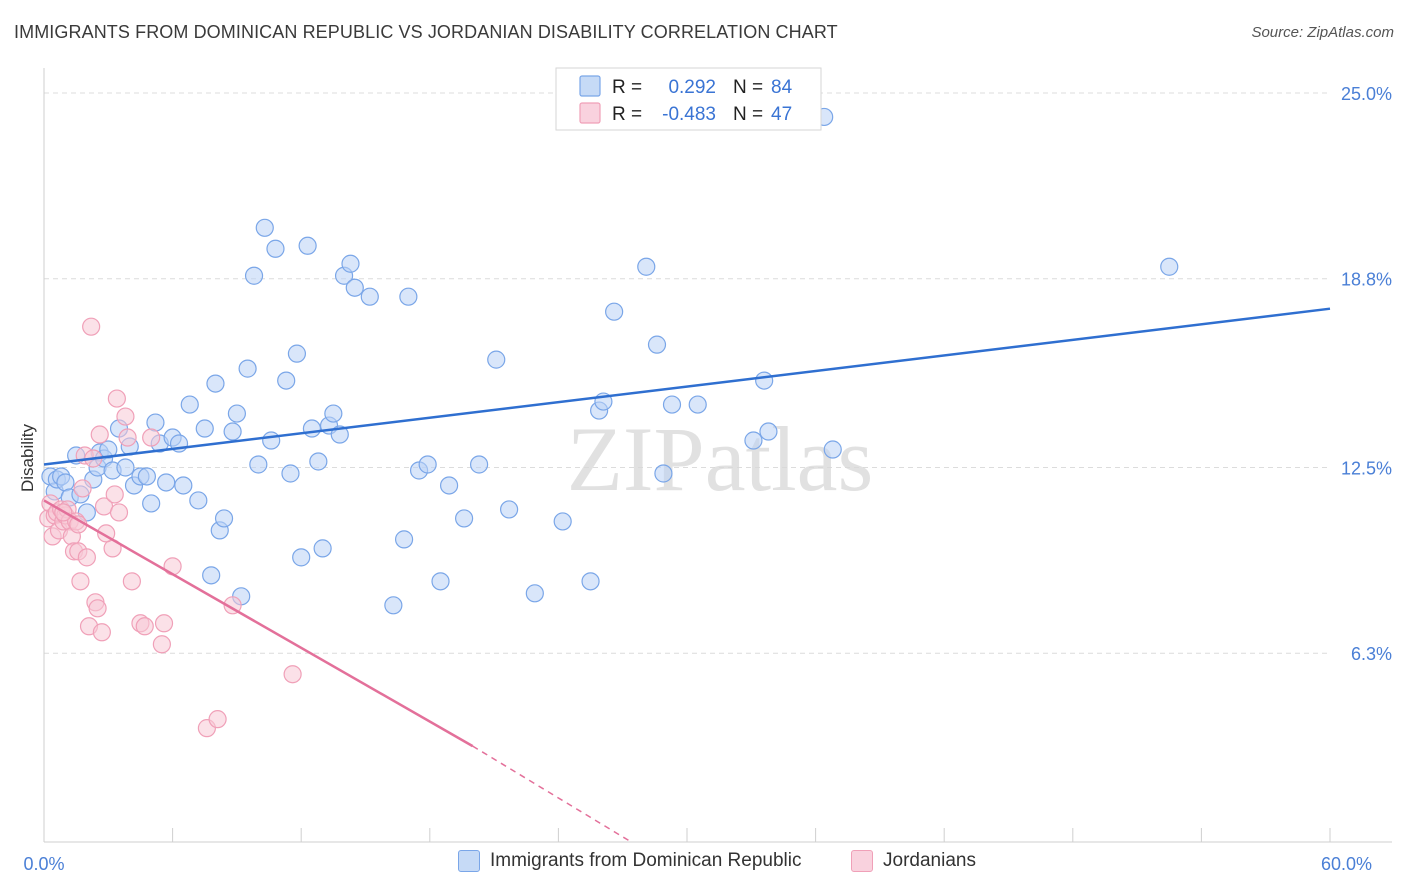 Image resolution: width=1406 pixels, height=892 pixels. Describe the element at coordinates (1366, 94) in the screenshot. I see `y-tick-label: 25.0%` at that location.